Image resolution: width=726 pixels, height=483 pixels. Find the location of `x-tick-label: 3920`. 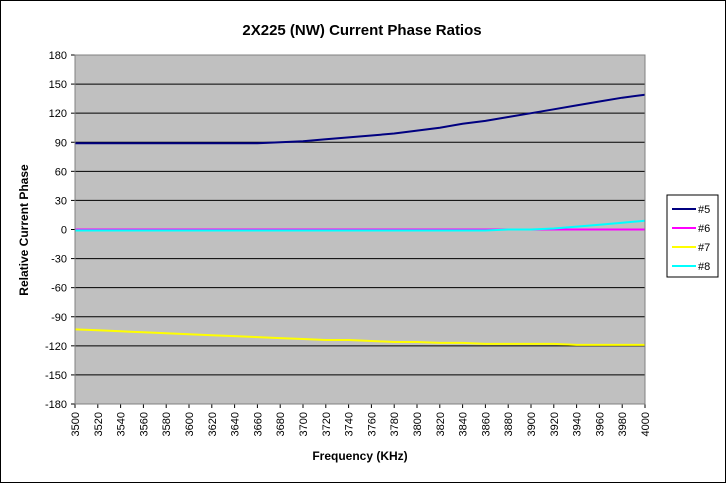

x-tick-label: 3920 is located at coordinates (555, 424).